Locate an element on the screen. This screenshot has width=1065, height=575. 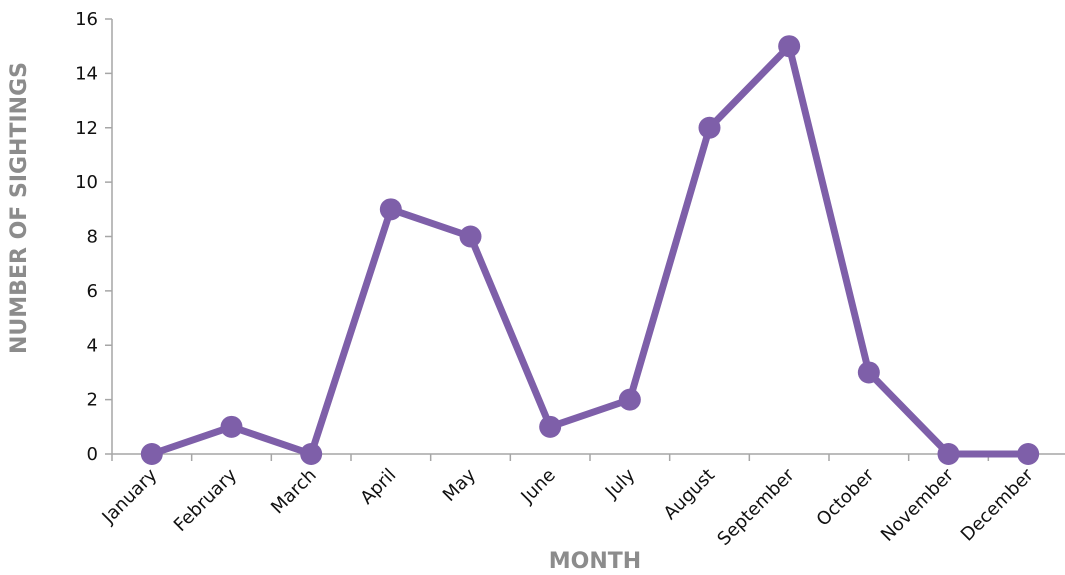
y-tick-label: 6 is located at coordinates (92, 291).